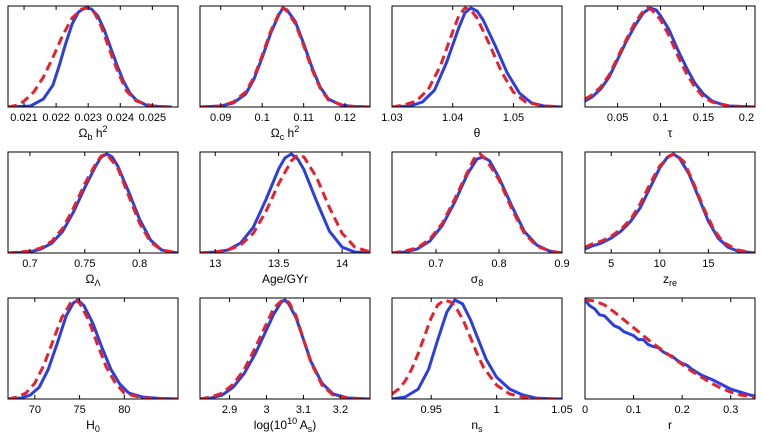 This screenshot has width=763, height=444. Describe the element at coordinates (56, 118) in the screenshot. I see `x-tick-label: 0.022` at that location.